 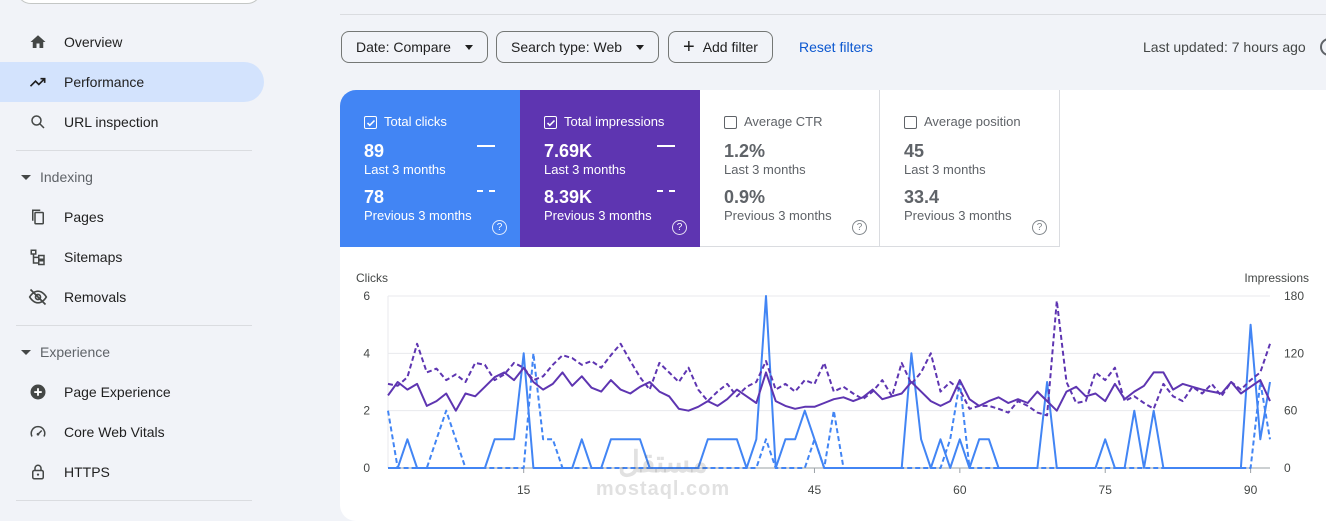 I want to click on y-left-axis-label: Clicks, so click(x=372, y=278).